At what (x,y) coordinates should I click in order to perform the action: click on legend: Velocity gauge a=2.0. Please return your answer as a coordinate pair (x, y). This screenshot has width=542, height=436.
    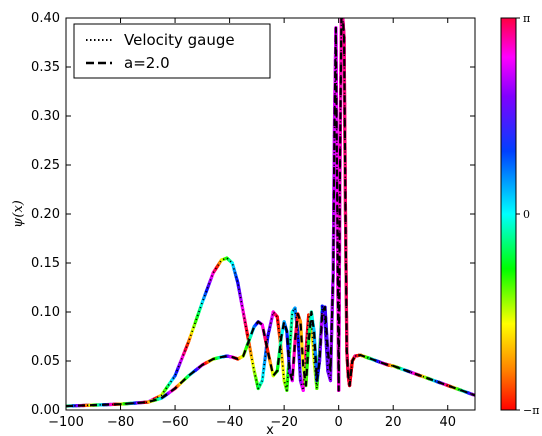
    Looking at the image, I should click on (172, 51).